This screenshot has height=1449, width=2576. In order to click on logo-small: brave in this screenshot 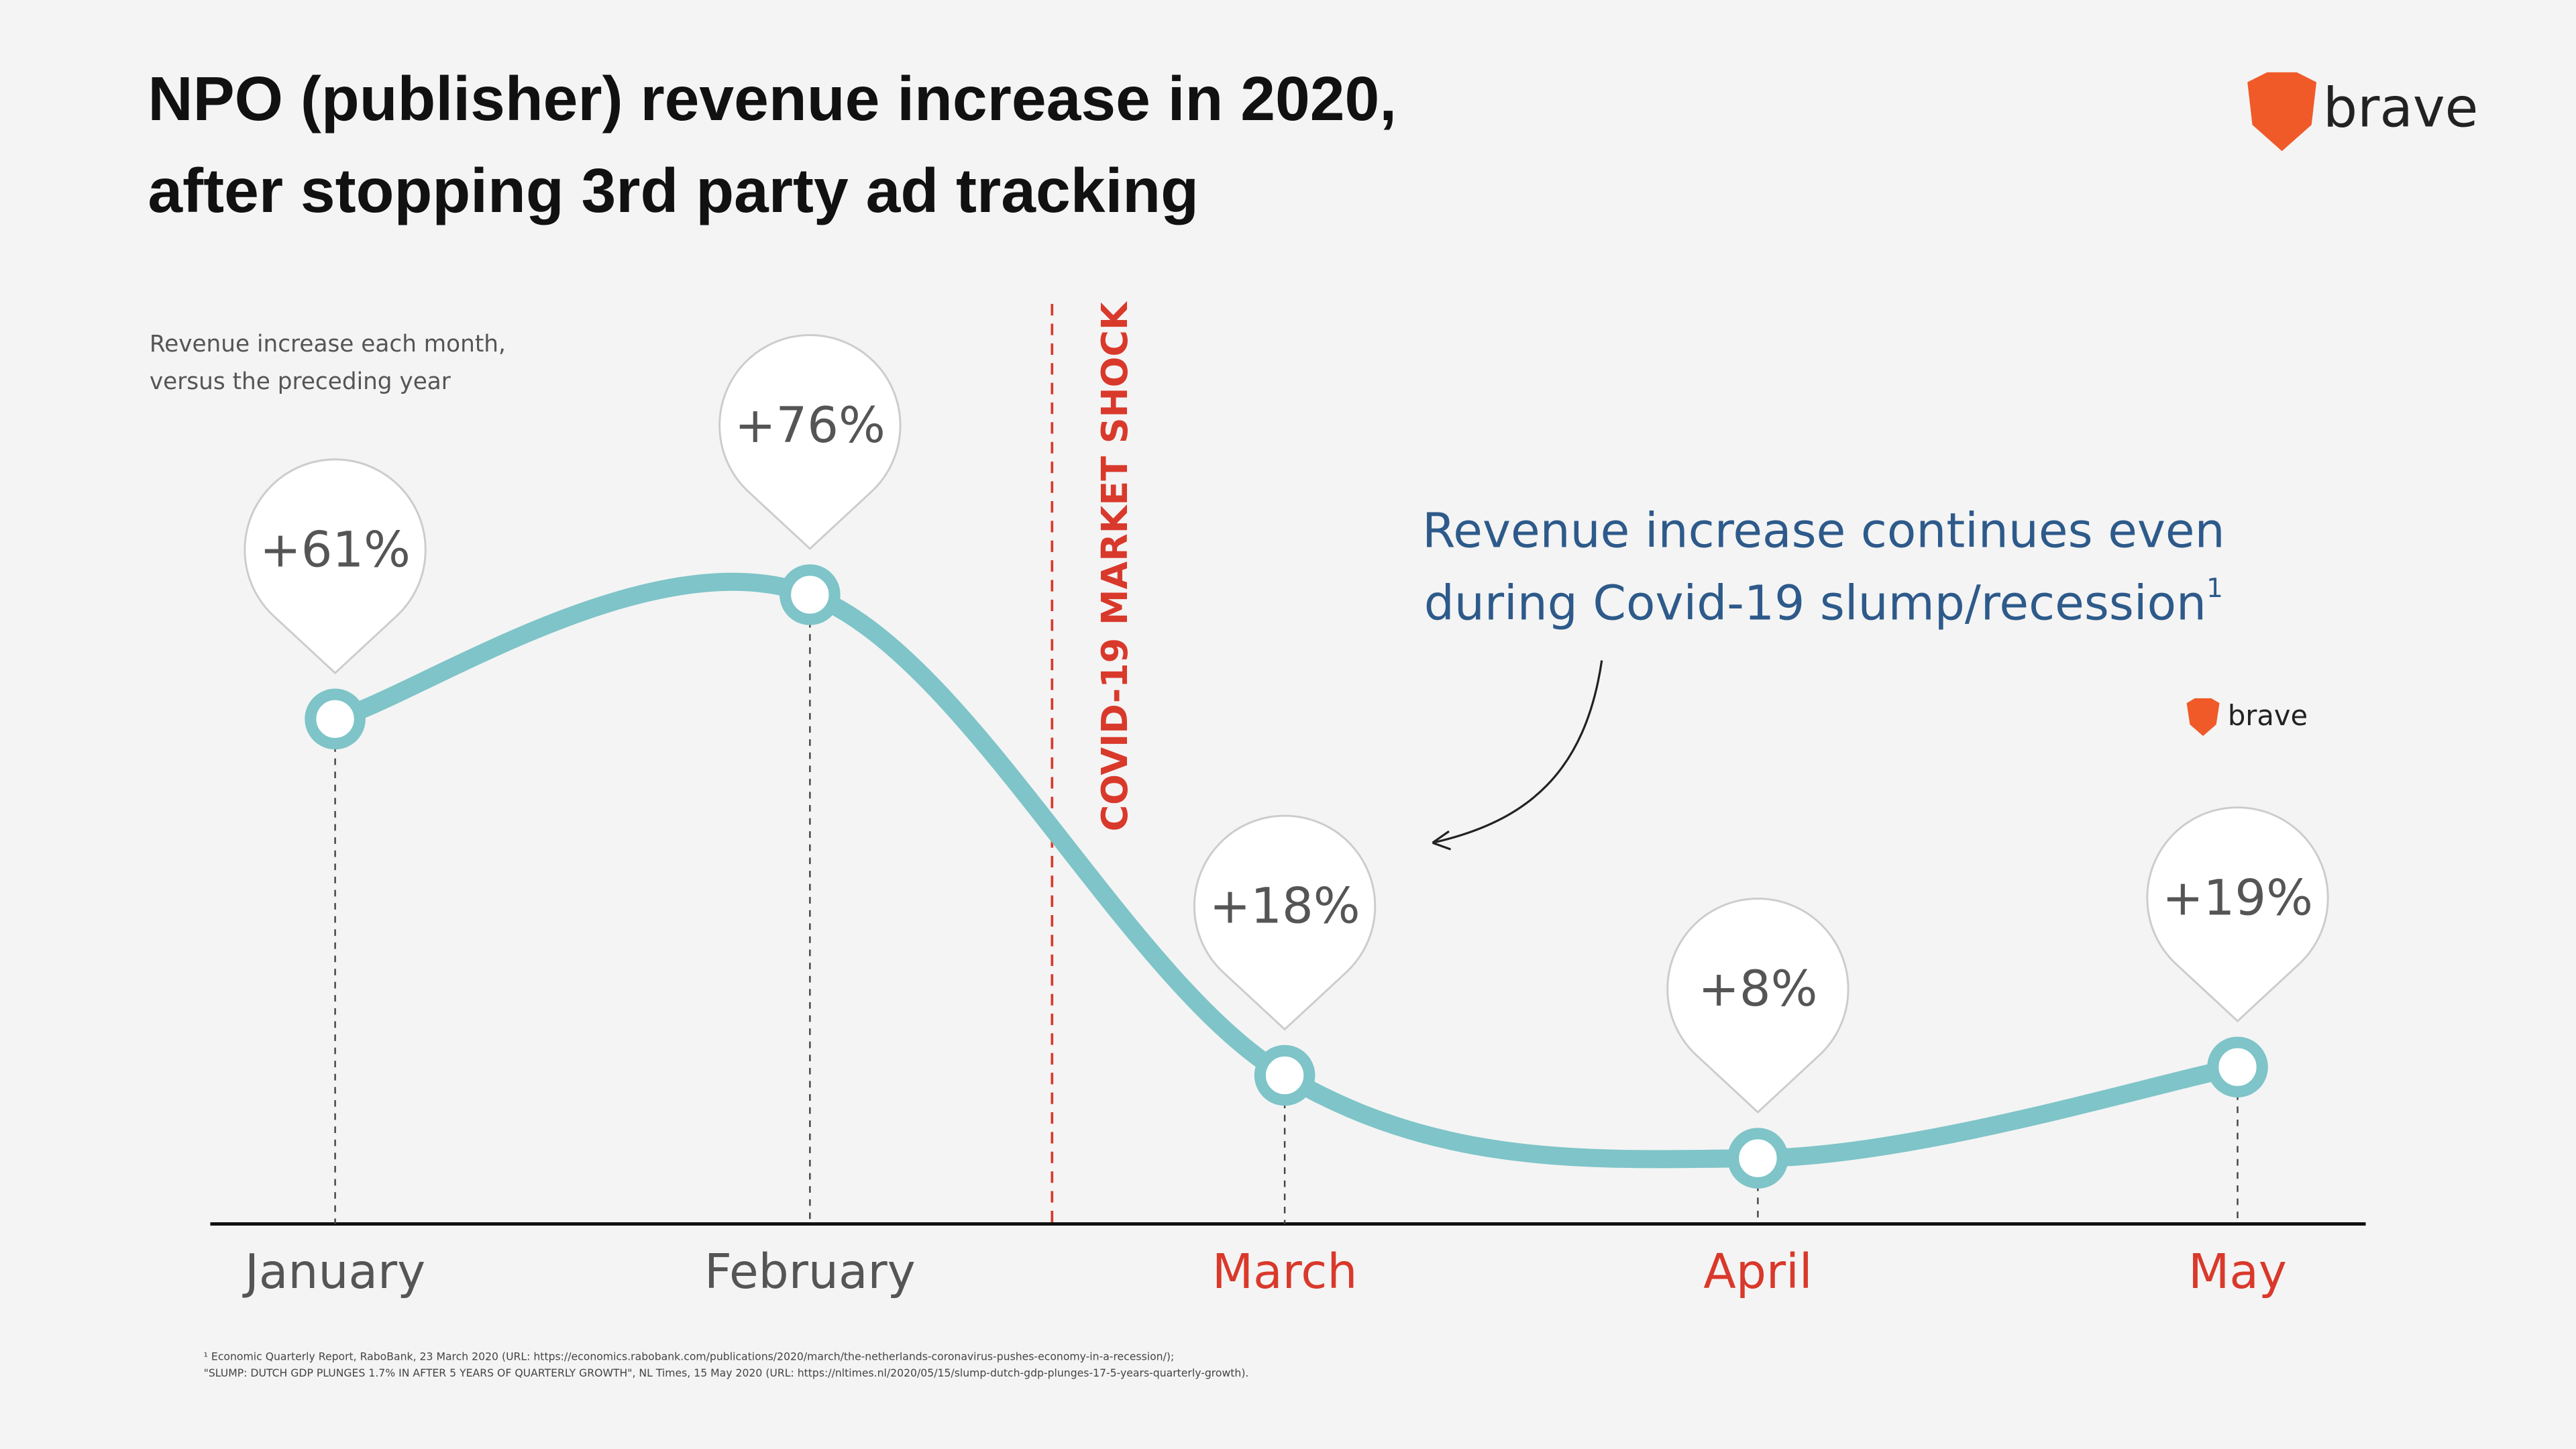, I will do `click(2247, 717)`.